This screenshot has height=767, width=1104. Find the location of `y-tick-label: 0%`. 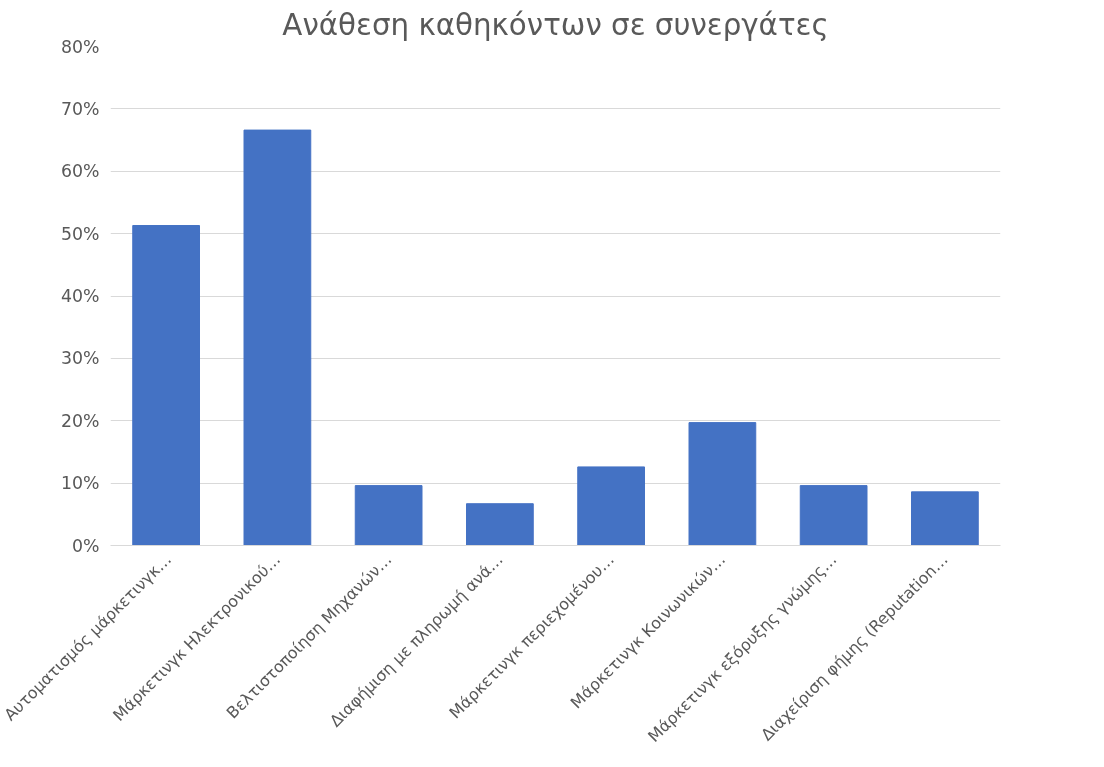

y-tick-label: 0% is located at coordinates (86, 545).